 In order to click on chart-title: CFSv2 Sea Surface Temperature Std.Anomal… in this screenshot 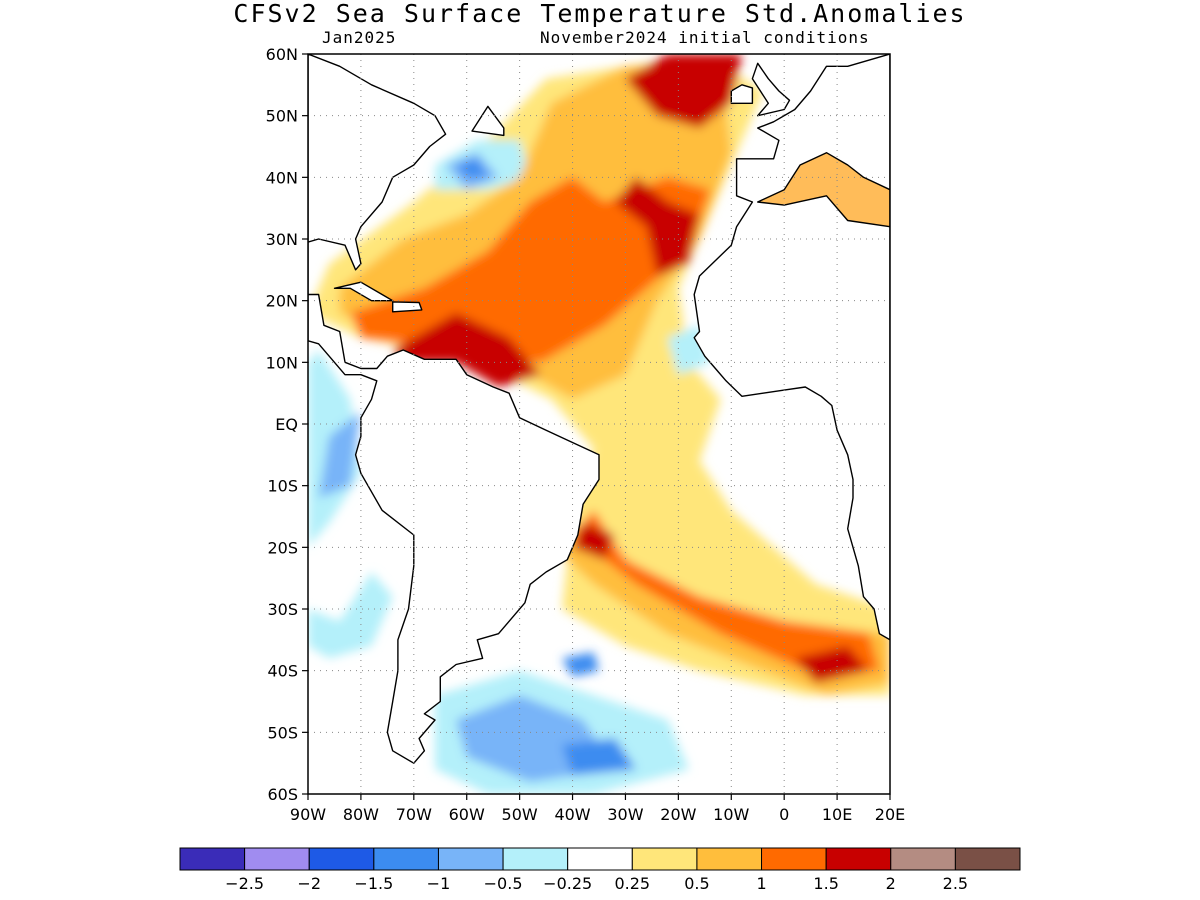, I will do `click(600, 14)`.